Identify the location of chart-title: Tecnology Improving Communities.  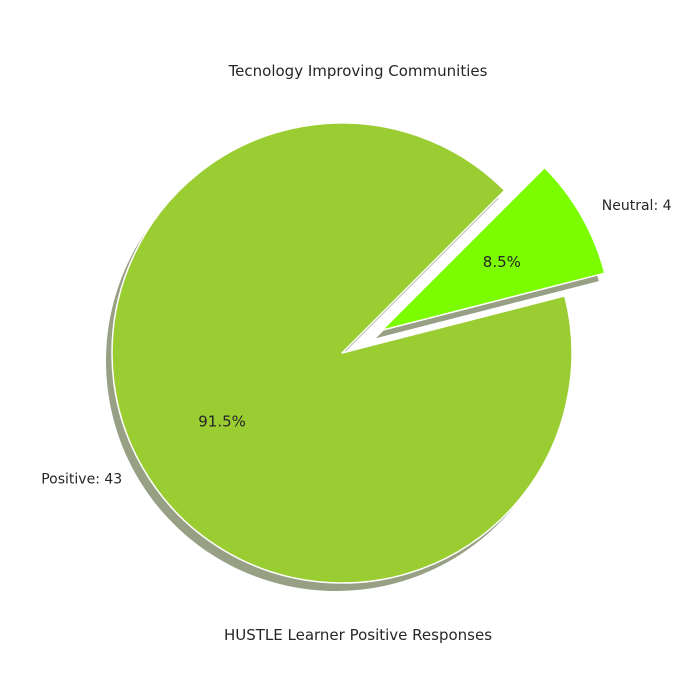
(358, 71).